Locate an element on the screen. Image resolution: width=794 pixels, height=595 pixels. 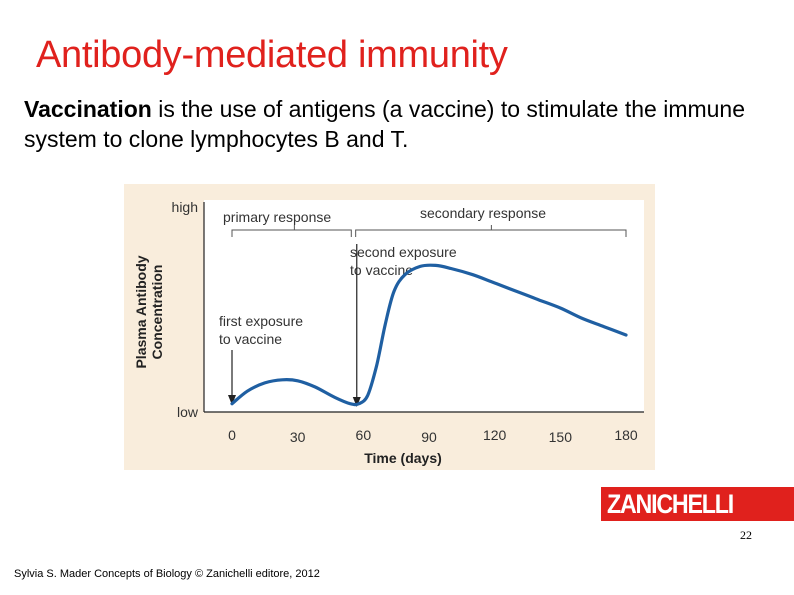
exposure-arrows is located at coordinates (294, 325).